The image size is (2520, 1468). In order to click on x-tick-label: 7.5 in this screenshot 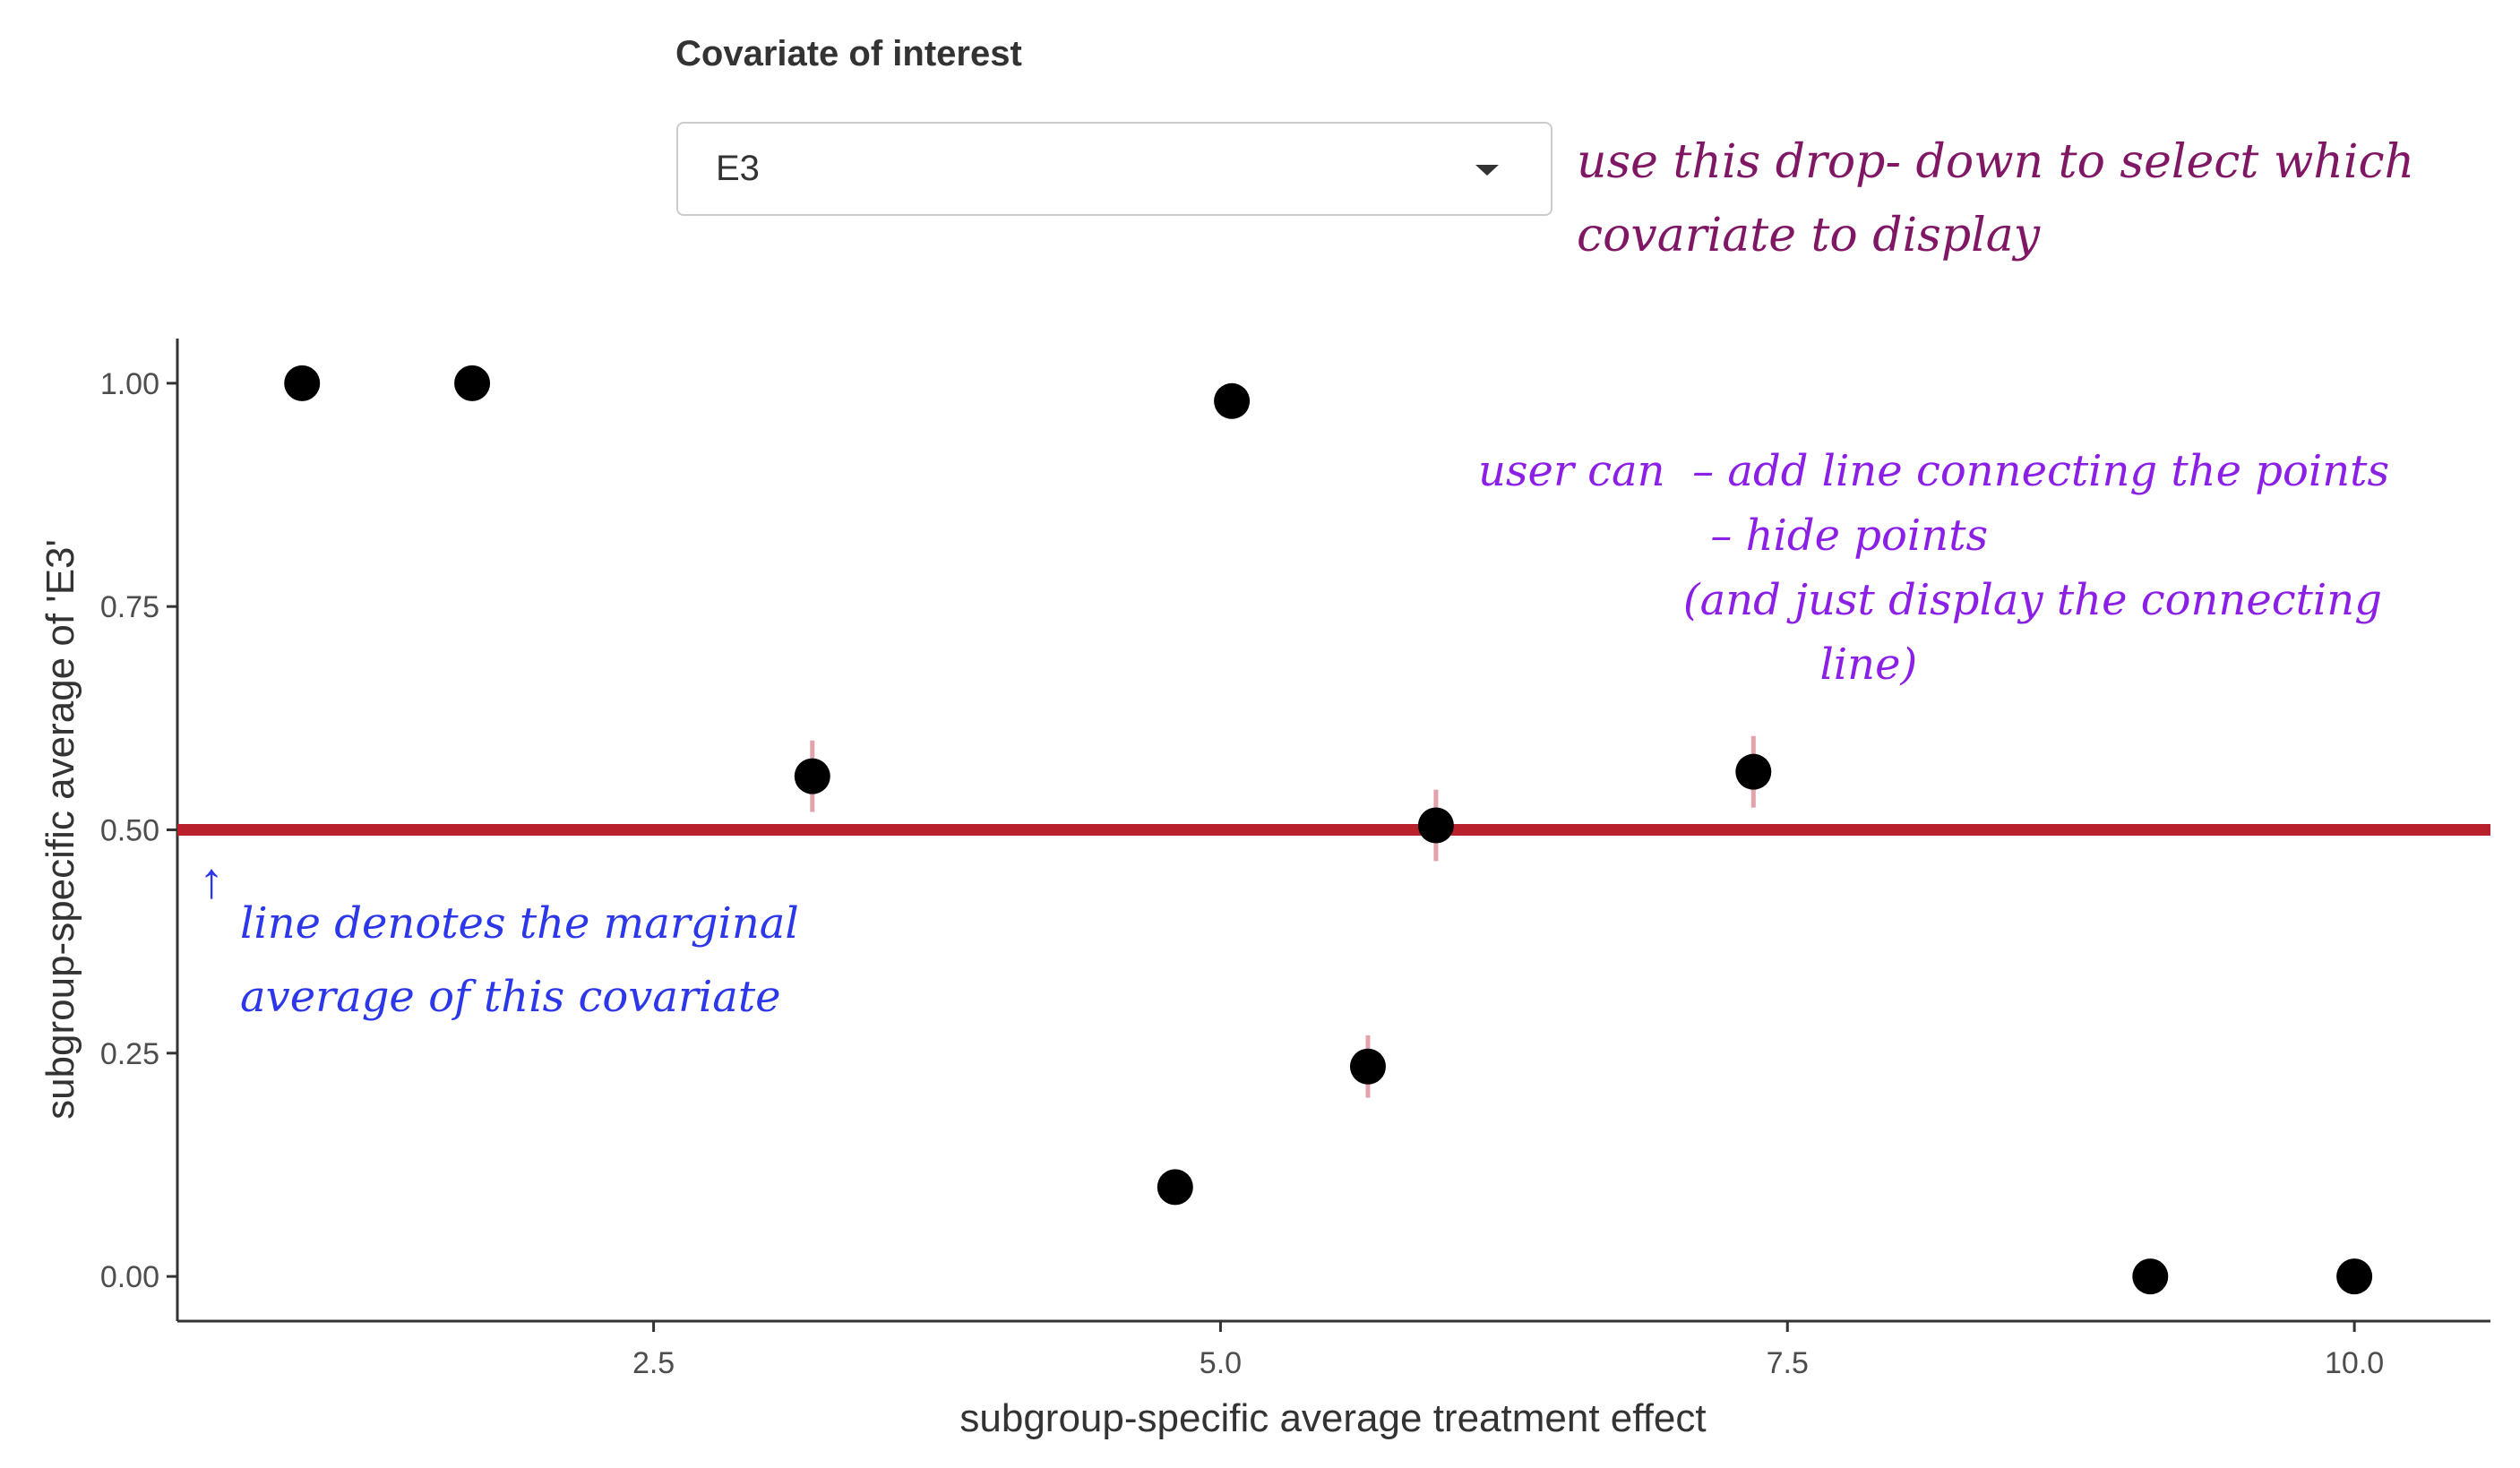, I will do `click(1788, 1363)`.